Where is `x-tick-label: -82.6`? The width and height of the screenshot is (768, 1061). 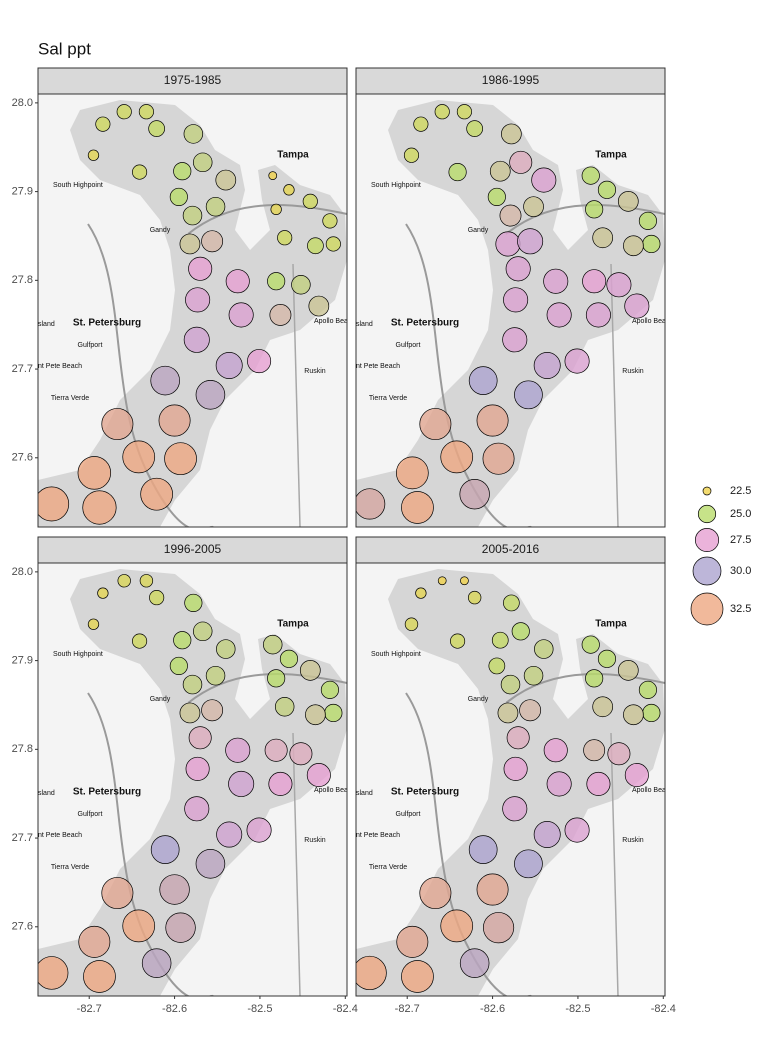 x-tick-label: -82.6 is located at coordinates (174, 1009).